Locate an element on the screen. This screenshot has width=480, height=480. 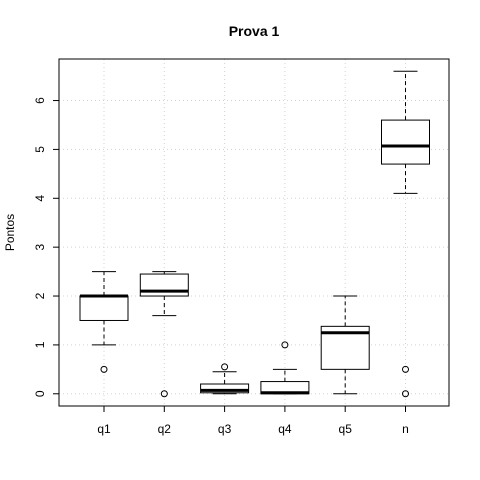
box-q2 is located at coordinates (164, 334).